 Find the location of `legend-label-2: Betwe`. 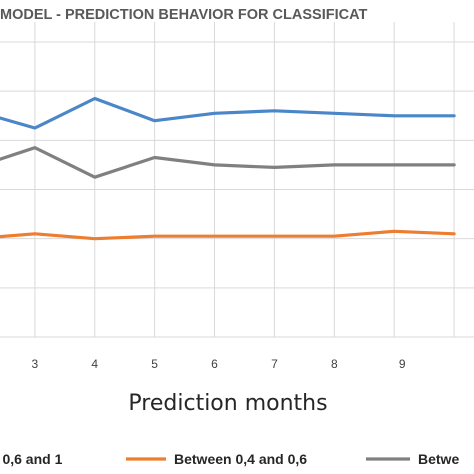

legend-label-2: Betwe is located at coordinates (438, 459).